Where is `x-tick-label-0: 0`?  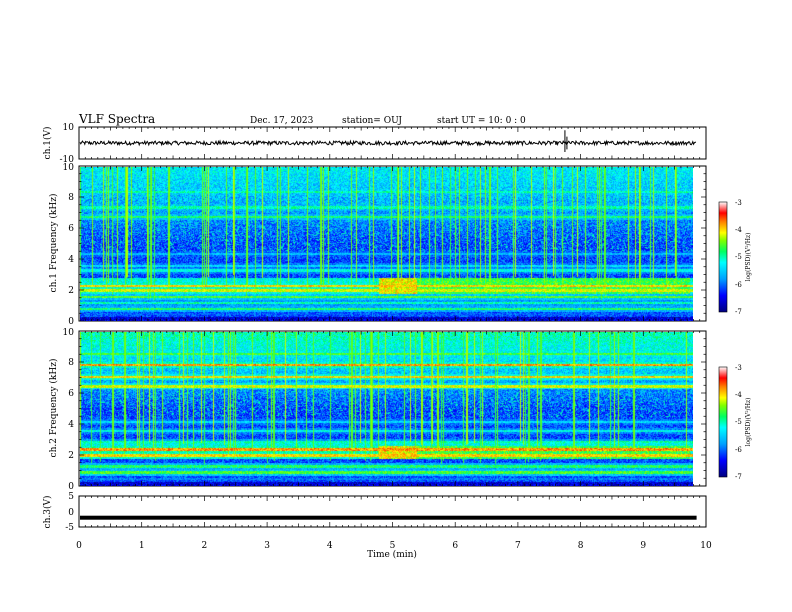 x-tick-label-0: 0 is located at coordinates (79, 546).